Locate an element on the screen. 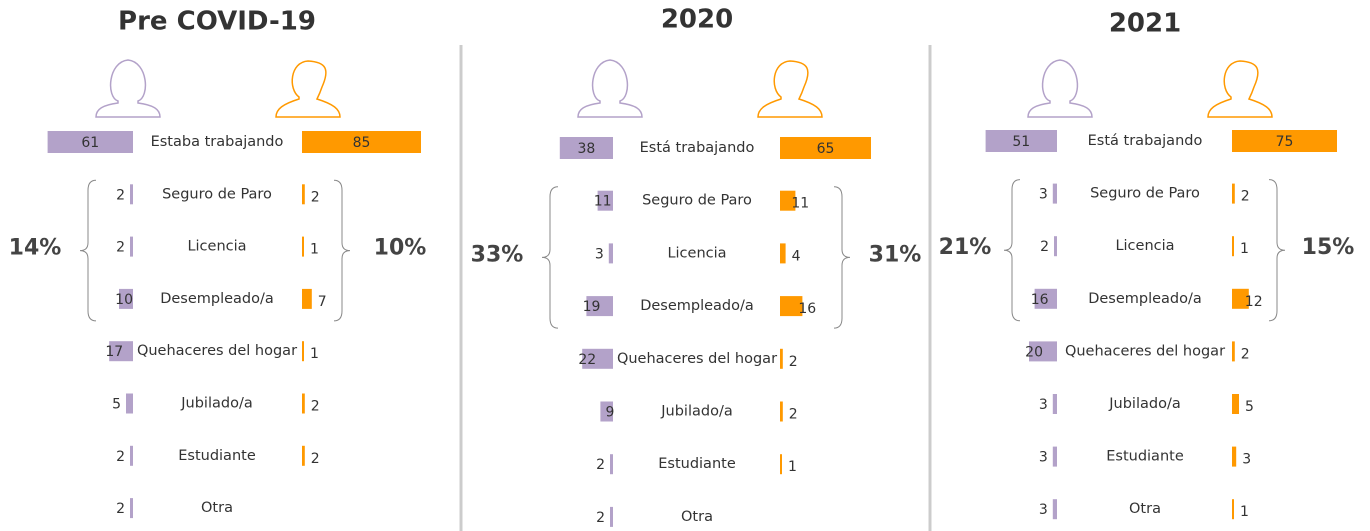 Image resolution: width=1370 pixels, height=531 pixels. value-label: 12 is located at coordinates (1254, 302).